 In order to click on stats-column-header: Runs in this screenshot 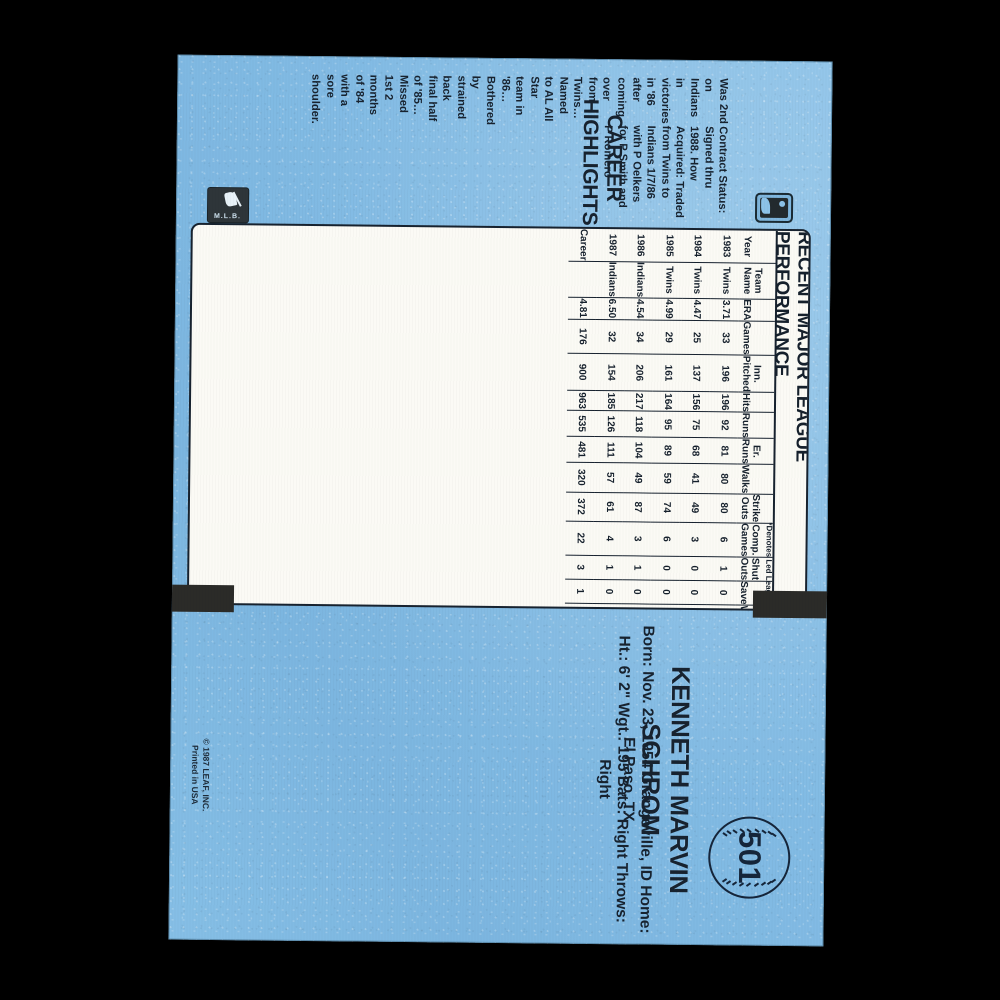, I will do `click(755, 425)`.